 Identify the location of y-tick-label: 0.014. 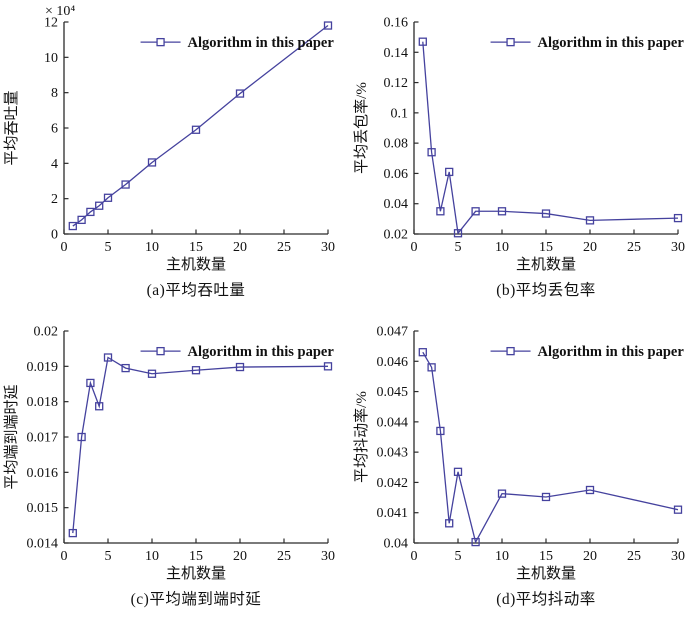
(43, 544).